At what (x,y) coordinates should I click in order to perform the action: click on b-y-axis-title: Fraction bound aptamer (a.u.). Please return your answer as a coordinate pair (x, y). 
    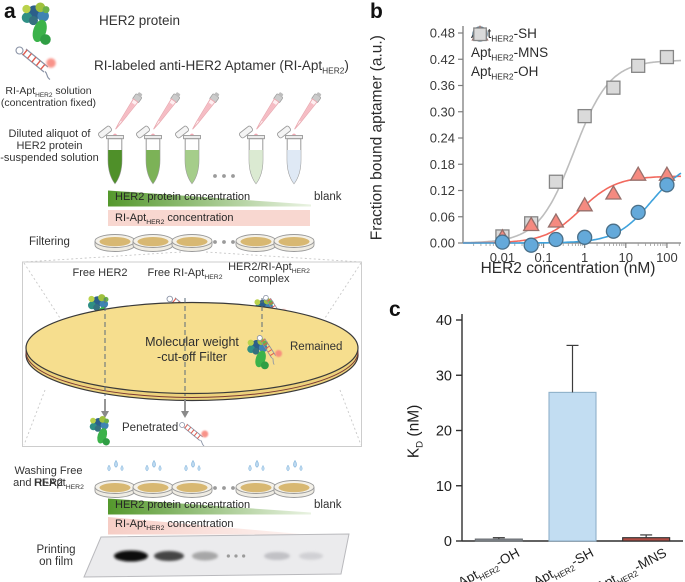
    Looking at the image, I should click on (377, 138).